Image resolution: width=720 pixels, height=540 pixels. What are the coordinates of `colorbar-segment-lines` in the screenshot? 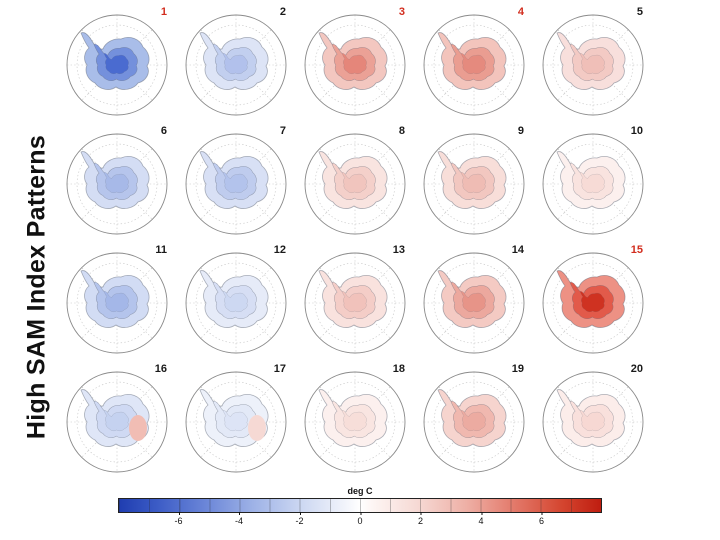 It's located at (360, 505).